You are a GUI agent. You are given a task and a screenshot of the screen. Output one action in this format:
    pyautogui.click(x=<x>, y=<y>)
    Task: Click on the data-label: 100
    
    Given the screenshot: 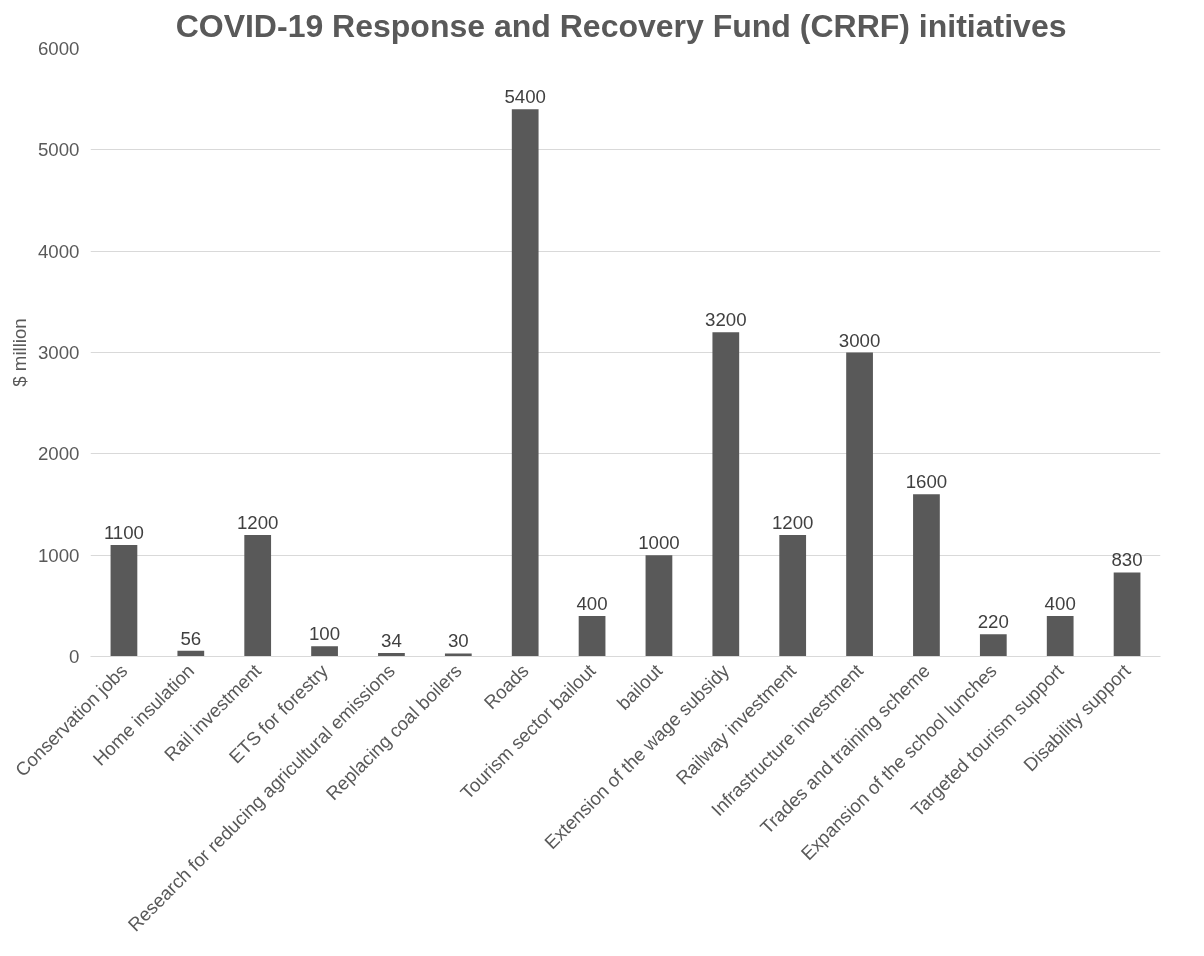 What is the action you would take?
    pyautogui.click(x=325, y=634)
    